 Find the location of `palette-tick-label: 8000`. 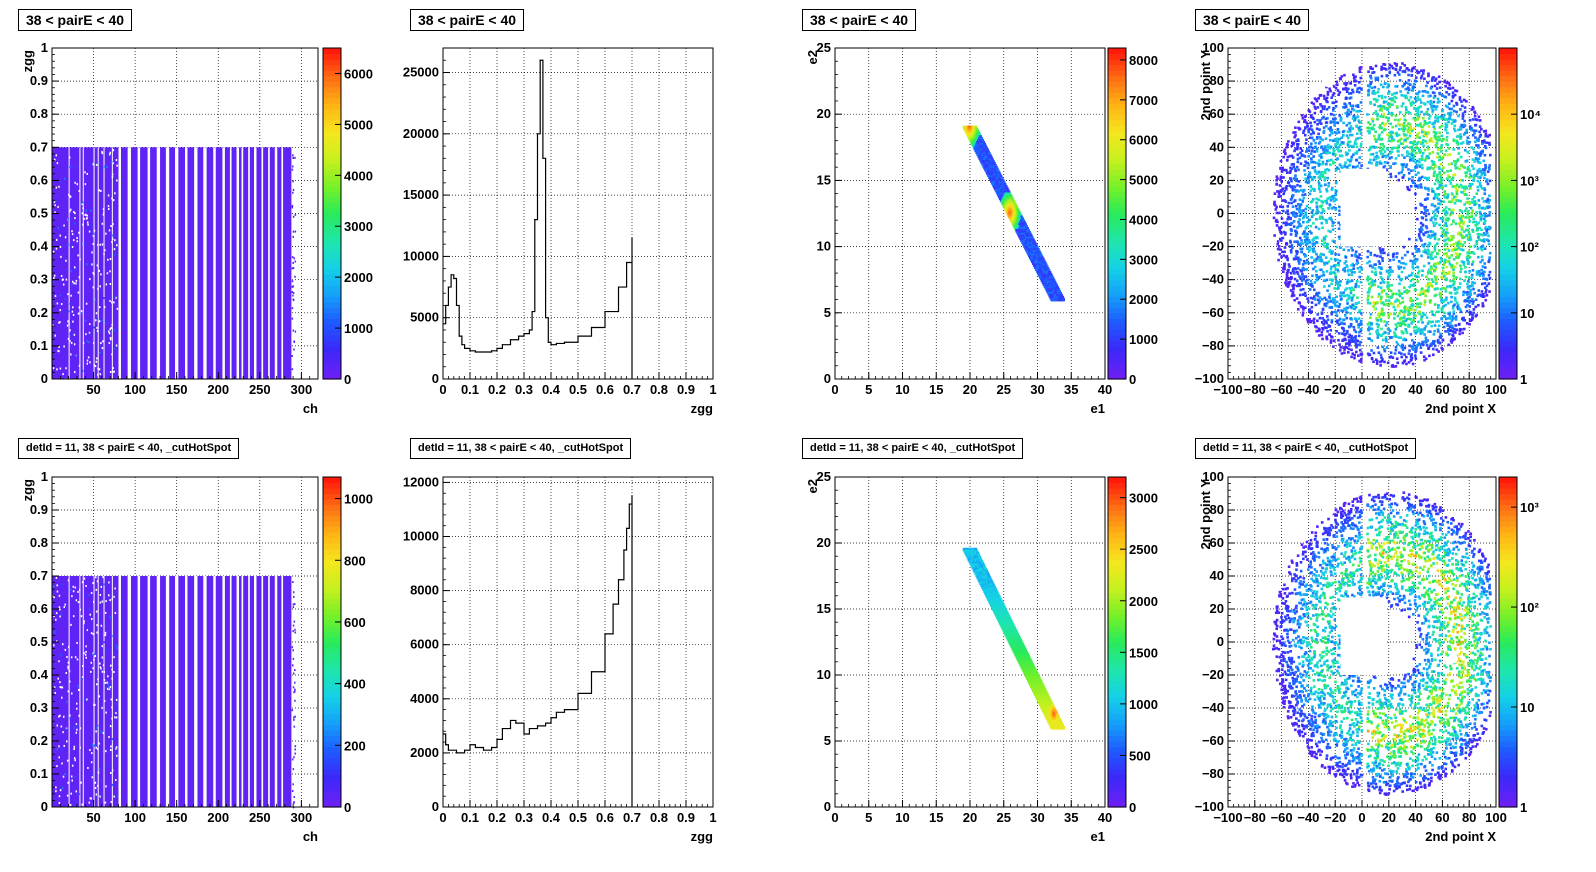

palette-tick-label: 8000 is located at coordinates (1143, 60).